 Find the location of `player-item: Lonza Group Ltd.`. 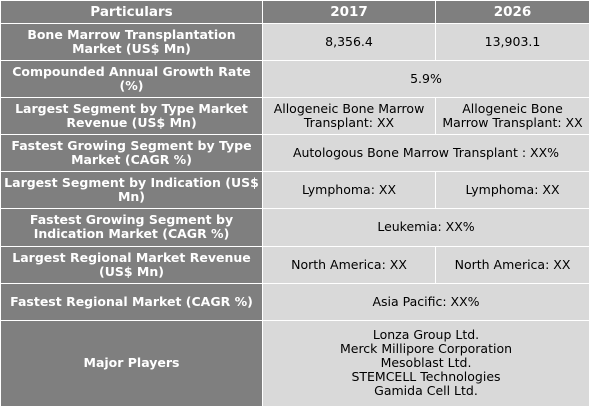

player-item: Lonza Group Ltd. is located at coordinates (426, 335).